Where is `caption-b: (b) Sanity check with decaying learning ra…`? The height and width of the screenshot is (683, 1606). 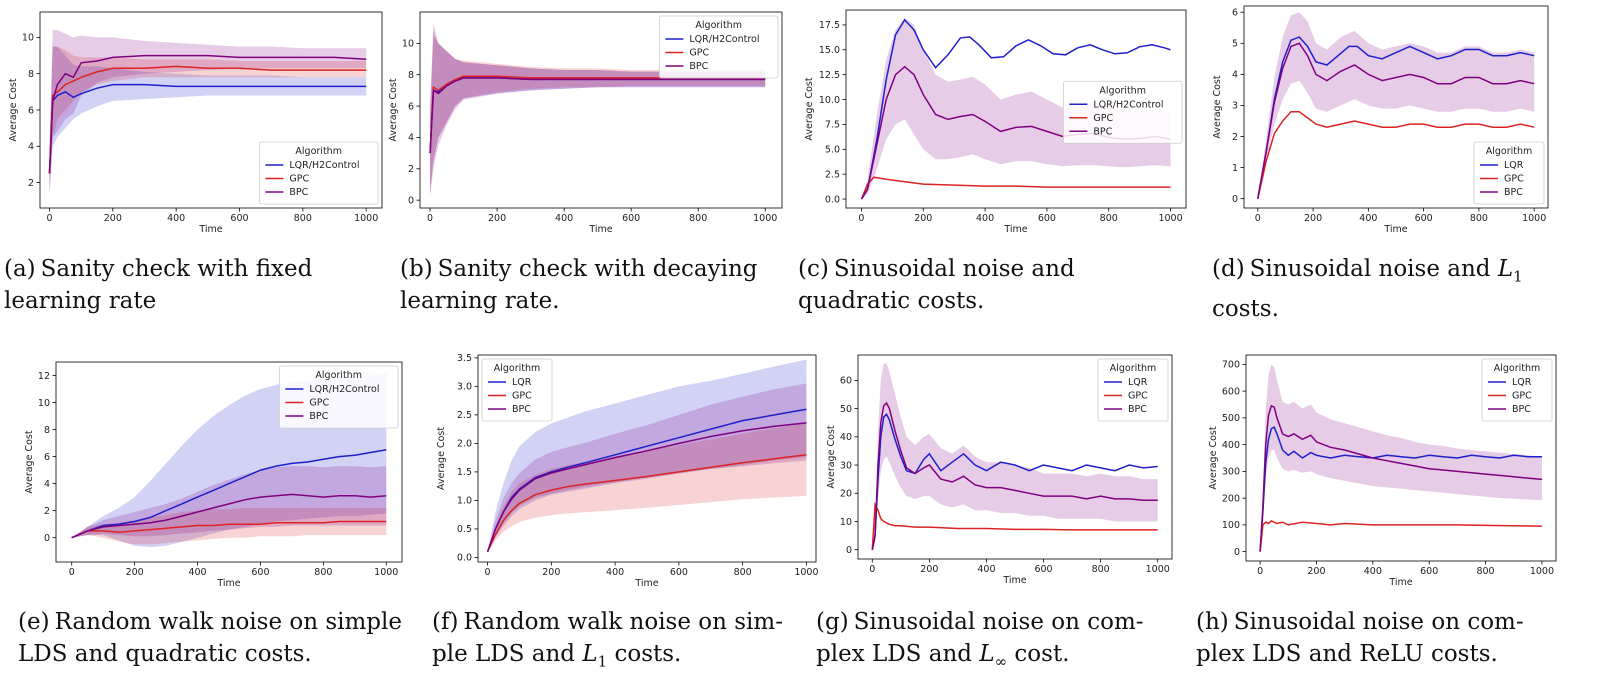
caption-b: (b) Sanity check with decaying learning ra… is located at coordinates (594, 285).